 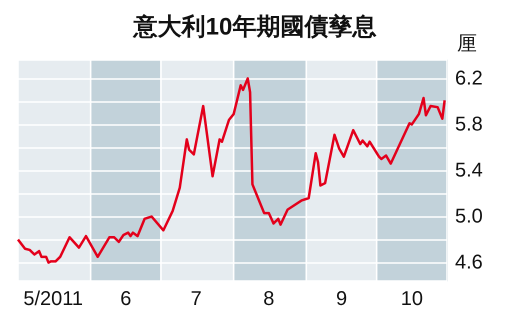 What do you see at coordinates (53, 299) in the screenshot?
I see `x-tick-label: 5/2011` at bounding box center [53, 299].